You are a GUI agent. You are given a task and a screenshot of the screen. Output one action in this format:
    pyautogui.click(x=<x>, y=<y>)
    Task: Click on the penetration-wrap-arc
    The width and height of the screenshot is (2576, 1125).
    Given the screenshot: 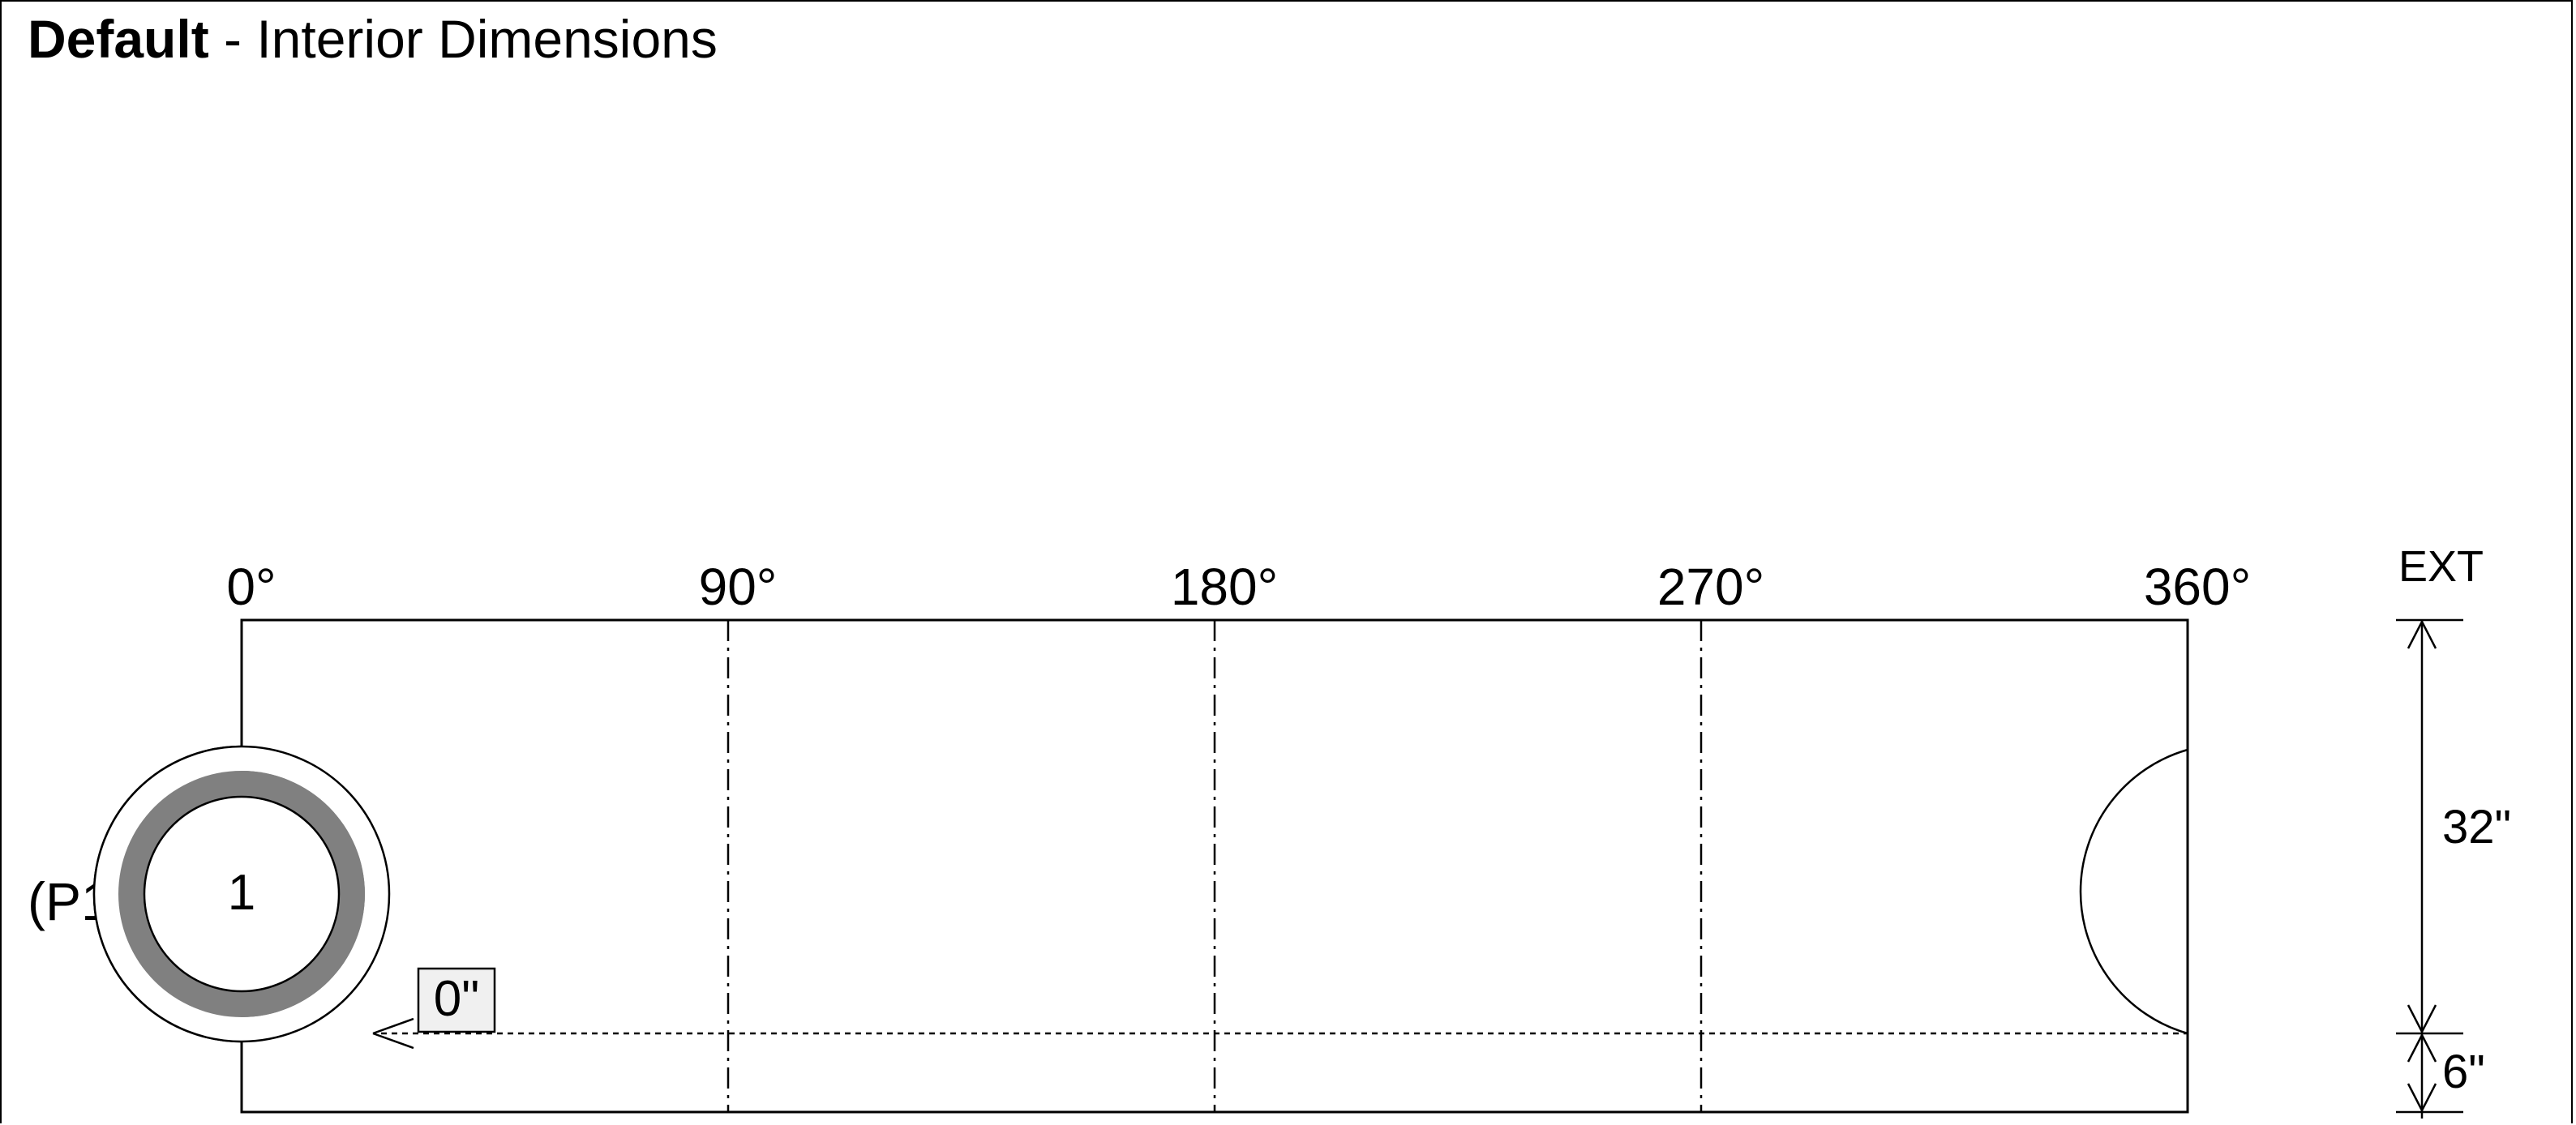 What is the action you would take?
    pyautogui.click(x=2133, y=892)
    